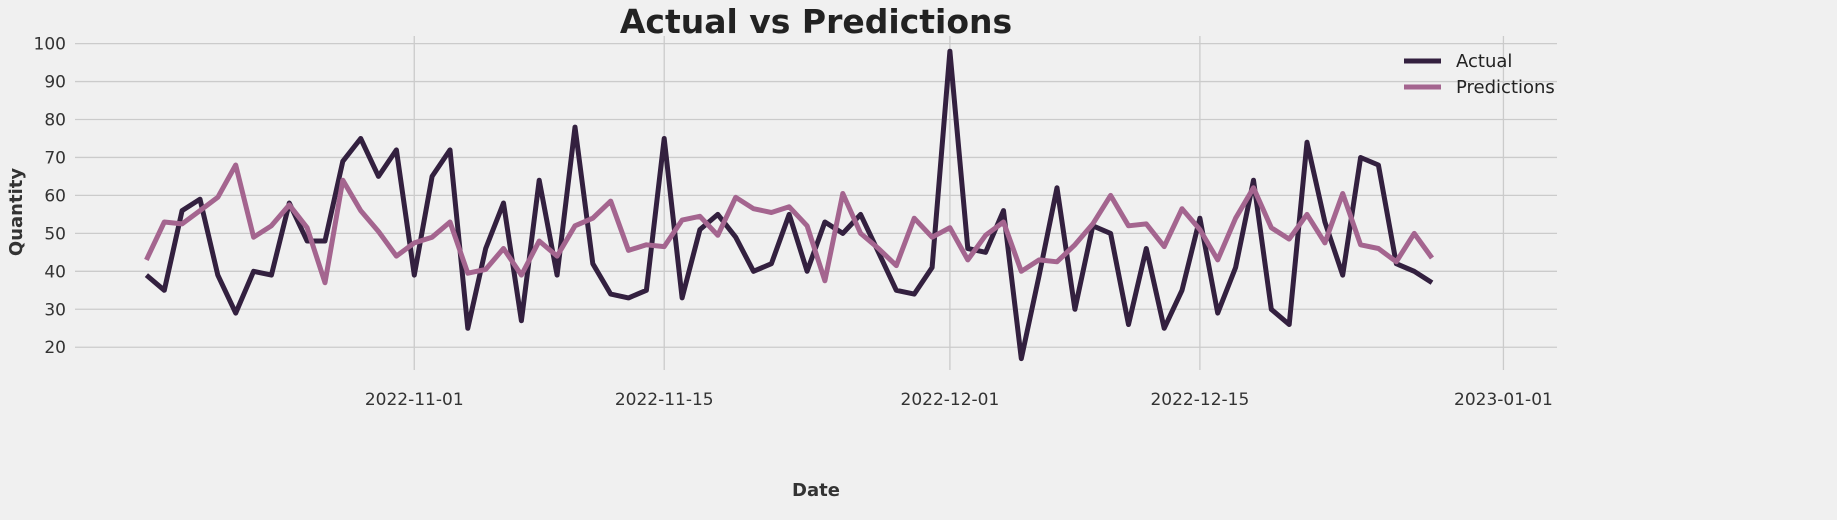  What do you see at coordinates (55, 234) in the screenshot?
I see `y-tick-label: 50` at bounding box center [55, 234].